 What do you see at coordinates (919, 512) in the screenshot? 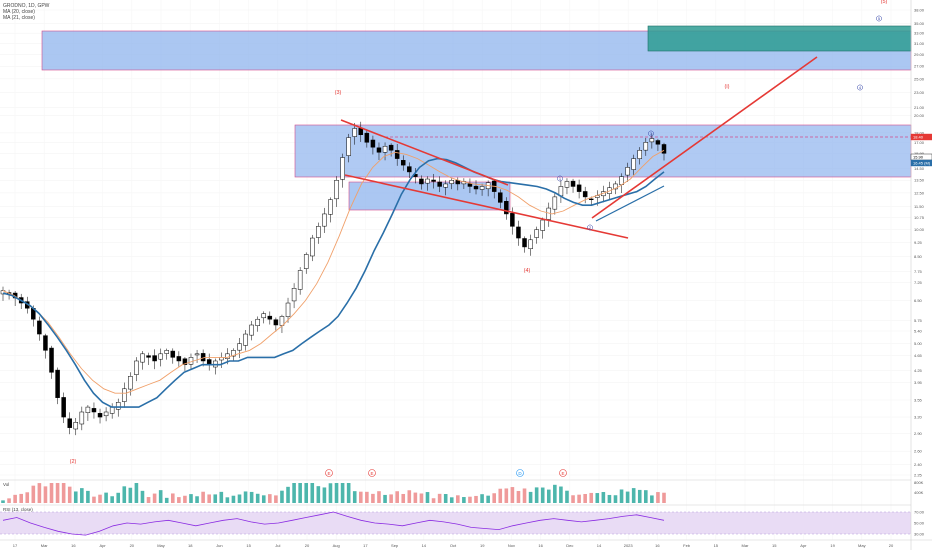
I see `rsi-tick-label: 70.00` at bounding box center [919, 512].